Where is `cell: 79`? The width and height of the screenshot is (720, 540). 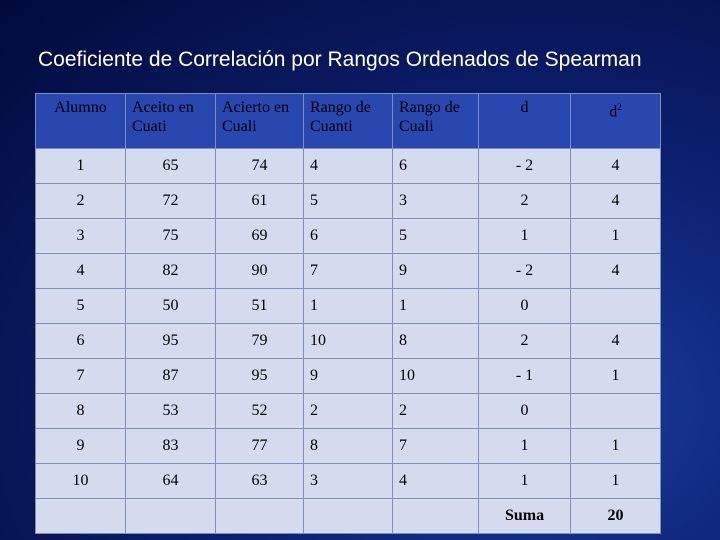
cell: 79 is located at coordinates (259, 341).